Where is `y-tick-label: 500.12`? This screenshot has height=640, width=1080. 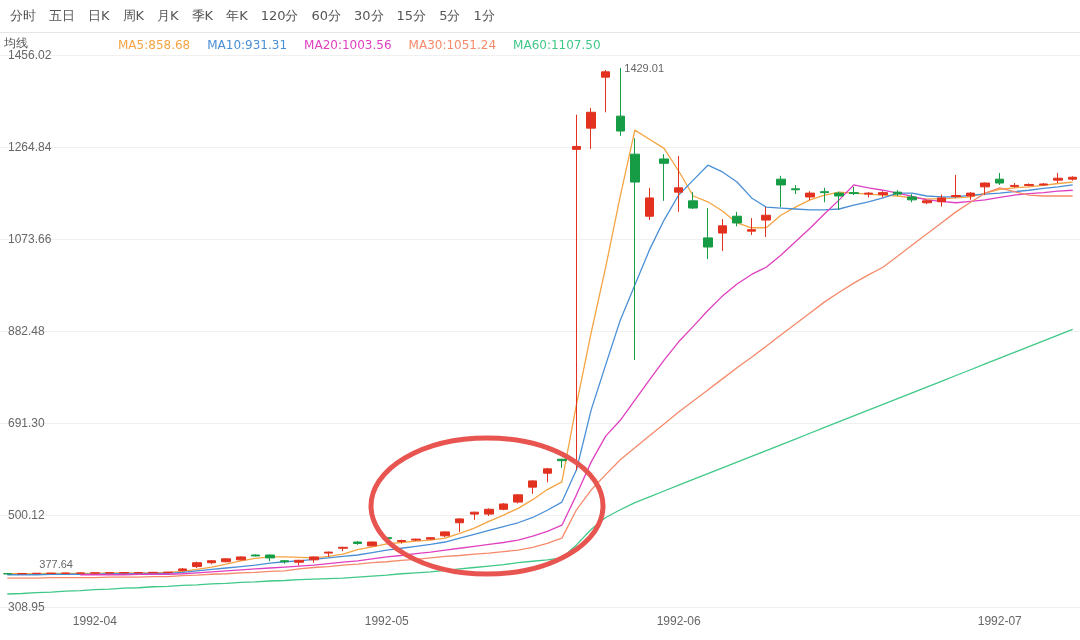 y-tick-label: 500.12 is located at coordinates (27, 515).